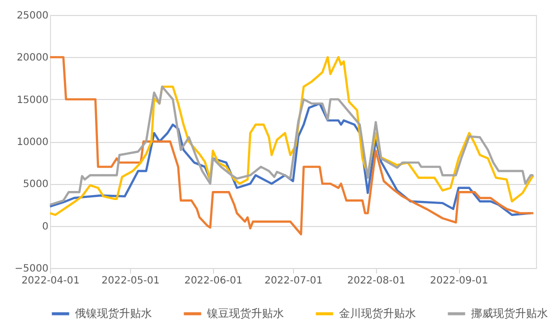  Describe the element at coordinates (509, 313) in the screenshot. I see `legend-label: 挪威现货升贴水` at that location.